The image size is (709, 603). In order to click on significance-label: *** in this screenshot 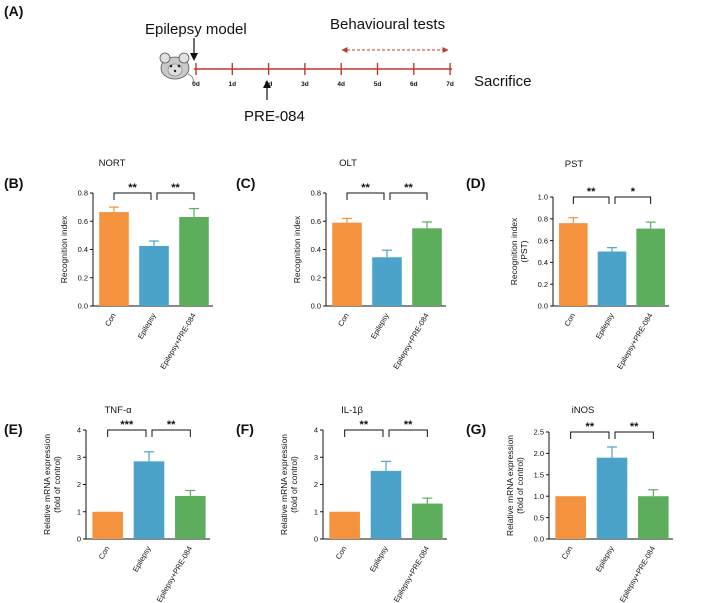, I will do `click(127, 425)`.